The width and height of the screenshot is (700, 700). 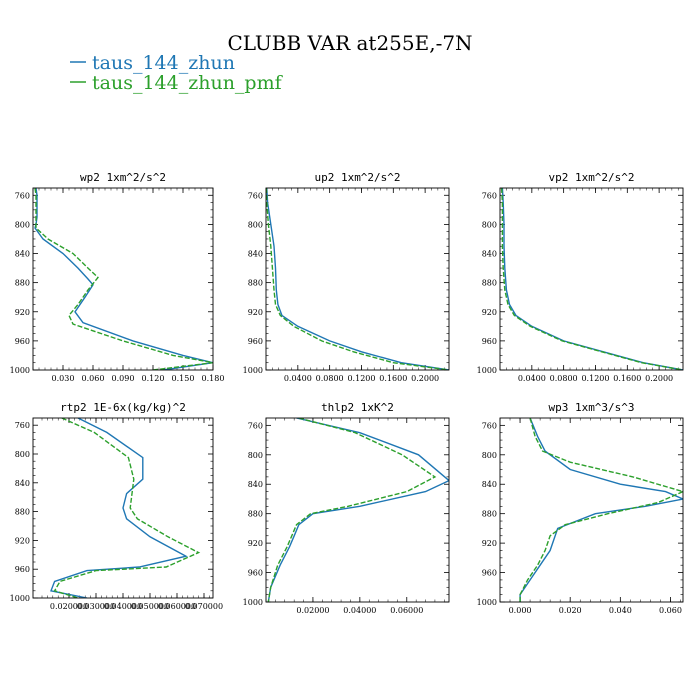 What do you see at coordinates (489, 341) in the screenshot?
I see `y-tick-label-2-5: 960` at bounding box center [489, 341].